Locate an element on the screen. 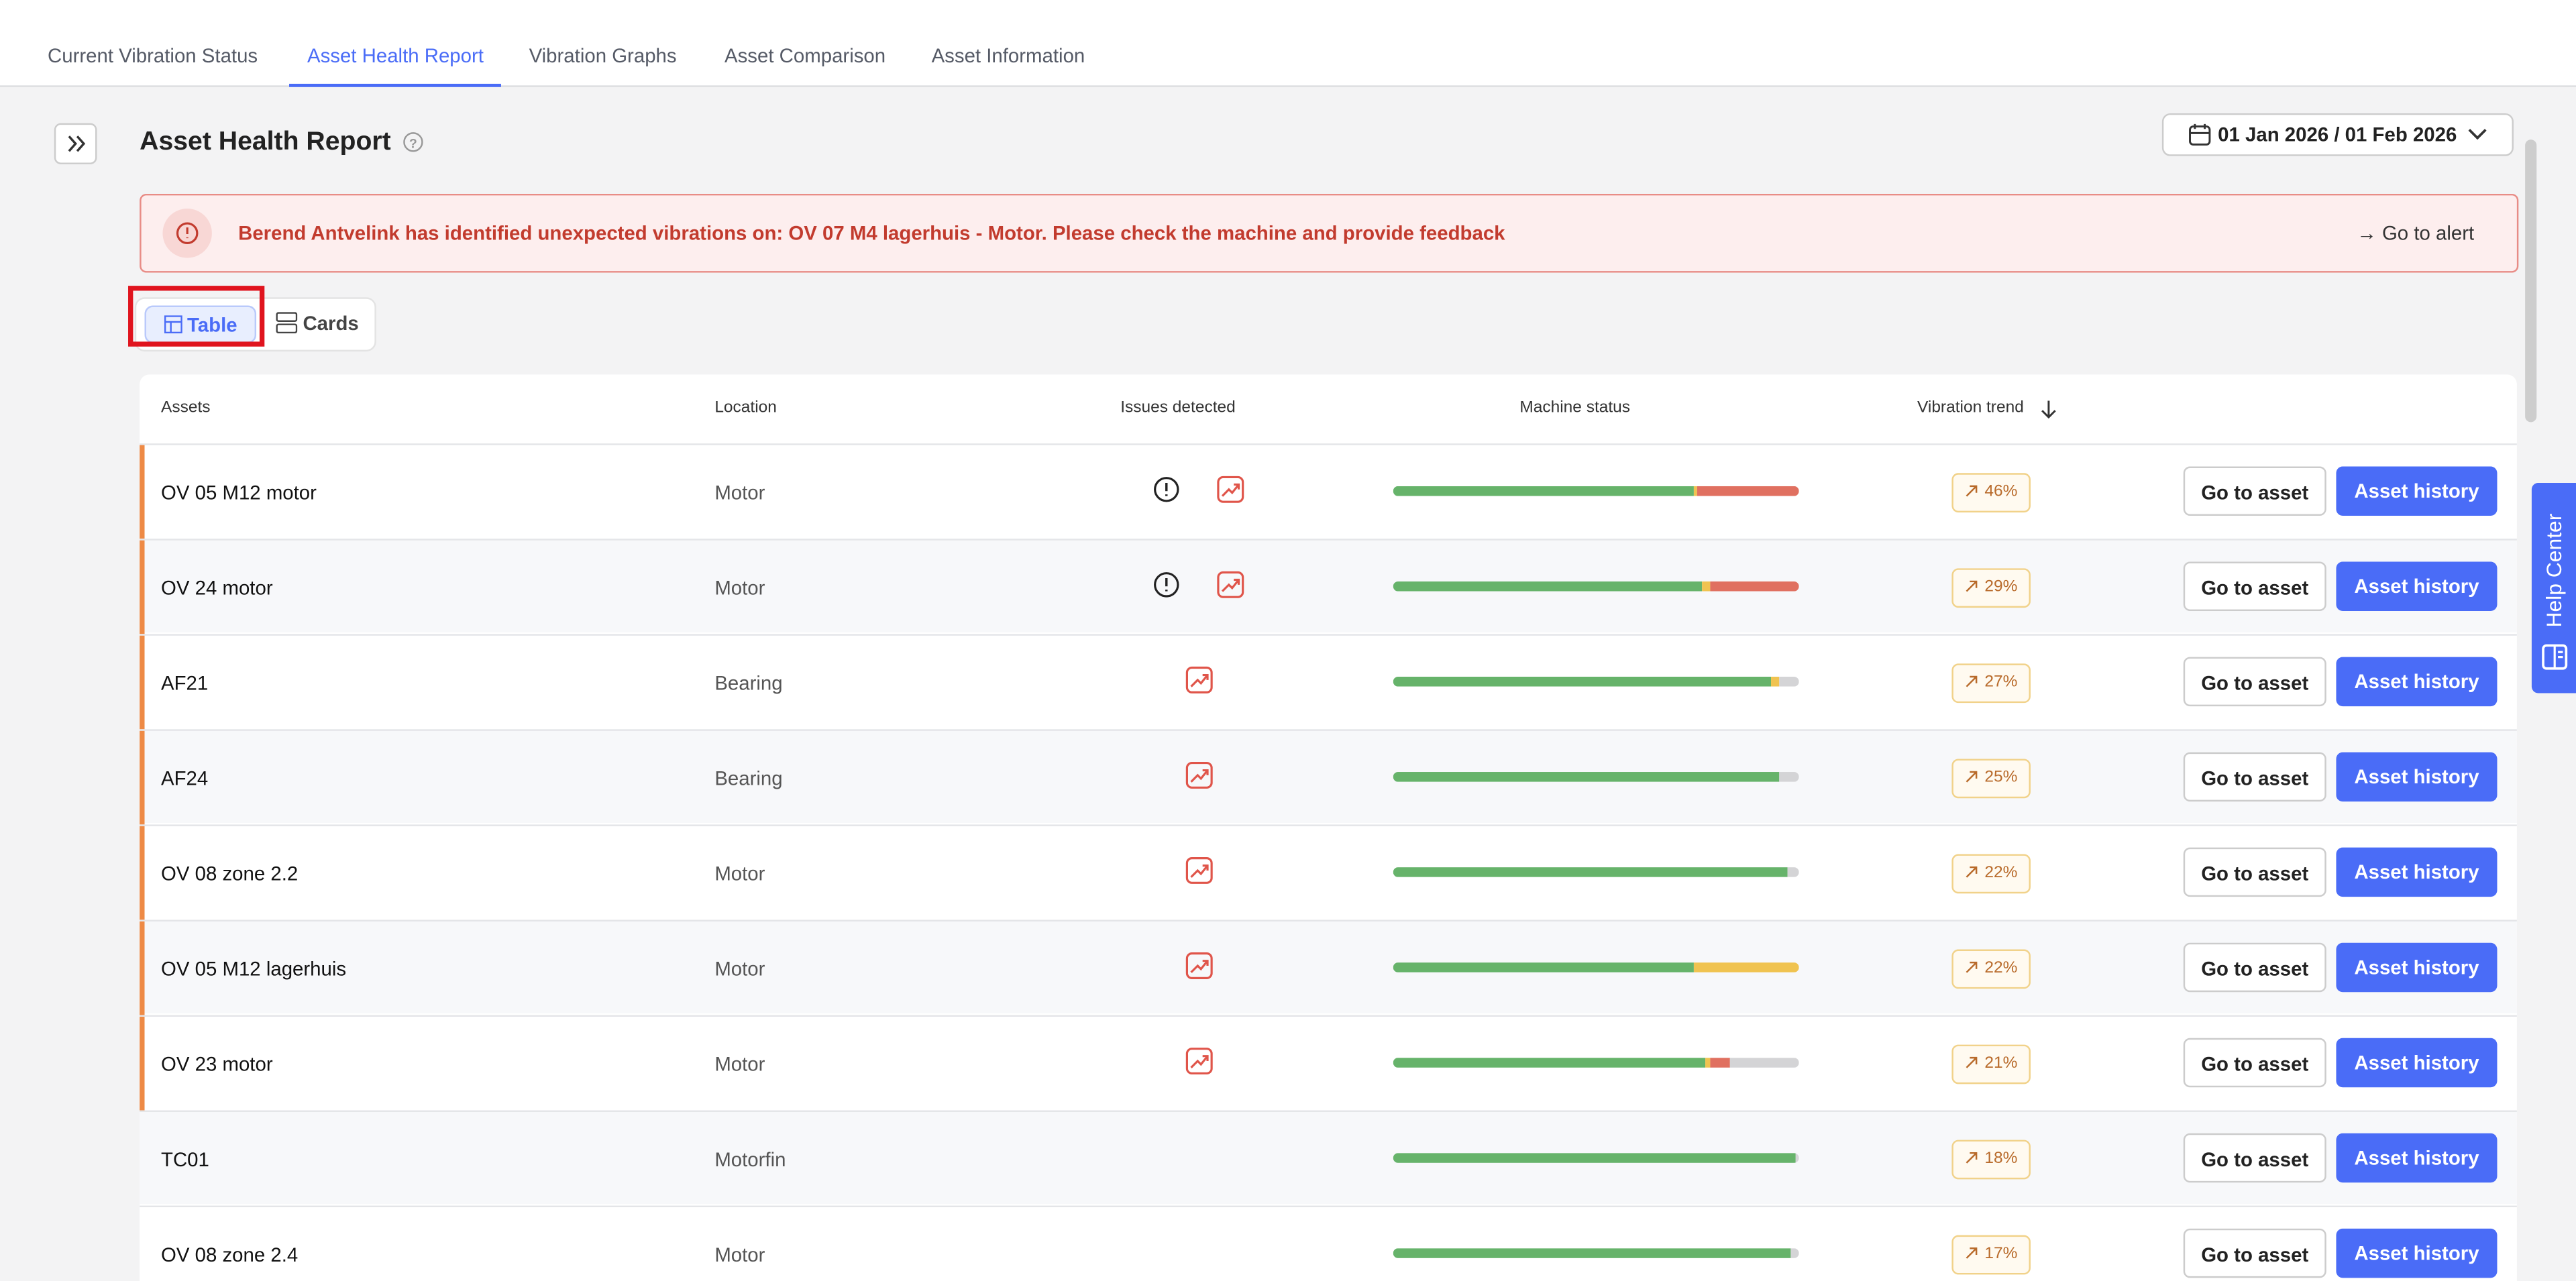 The height and width of the screenshot is (1281, 2576). trend-badge: 27% is located at coordinates (1991, 683).